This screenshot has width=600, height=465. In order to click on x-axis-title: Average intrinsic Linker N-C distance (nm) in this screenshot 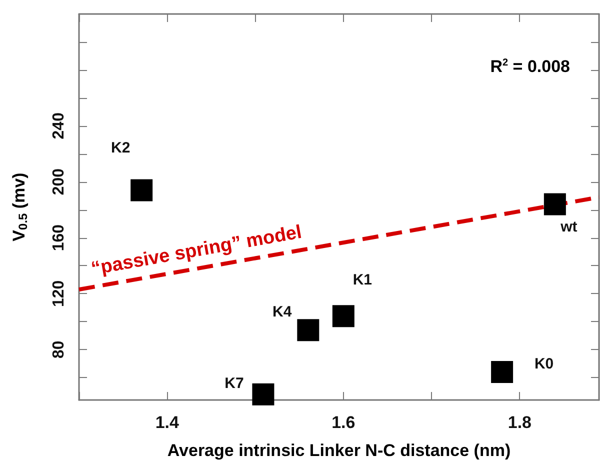, I will do `click(339, 450)`.